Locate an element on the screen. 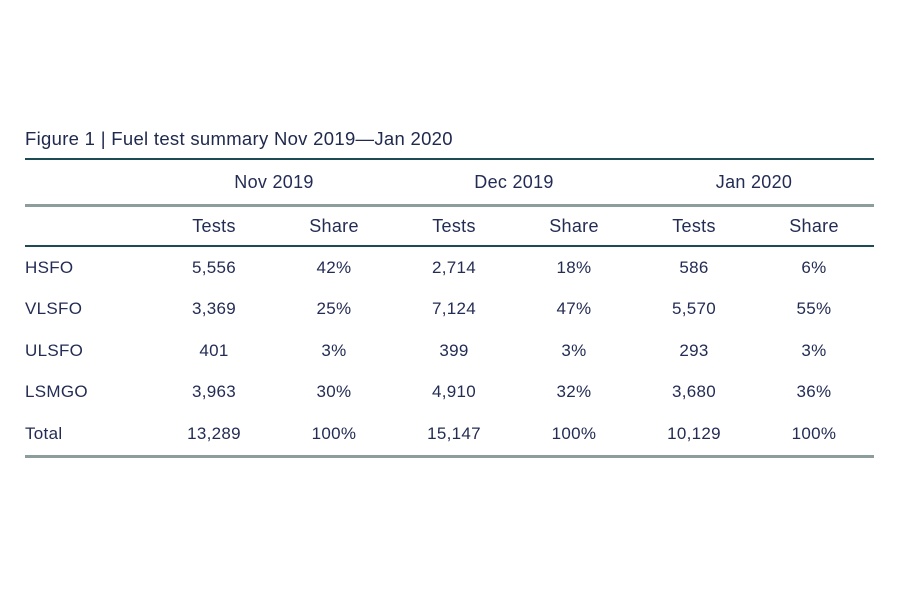 Image resolution: width=900 pixels, height=600 pixels. row-label: HSFO is located at coordinates (49, 267).